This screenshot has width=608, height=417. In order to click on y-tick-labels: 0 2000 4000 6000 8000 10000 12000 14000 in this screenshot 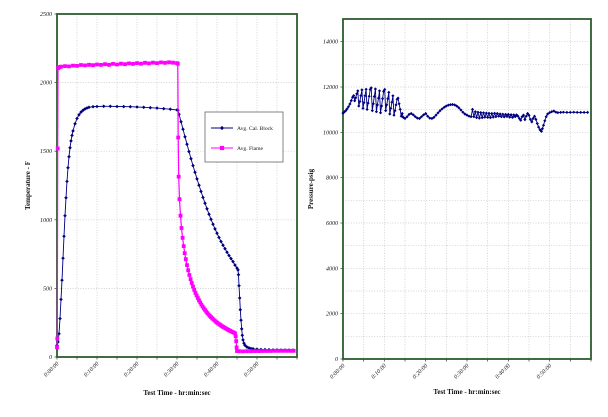, I will do `click(330, 201)`.